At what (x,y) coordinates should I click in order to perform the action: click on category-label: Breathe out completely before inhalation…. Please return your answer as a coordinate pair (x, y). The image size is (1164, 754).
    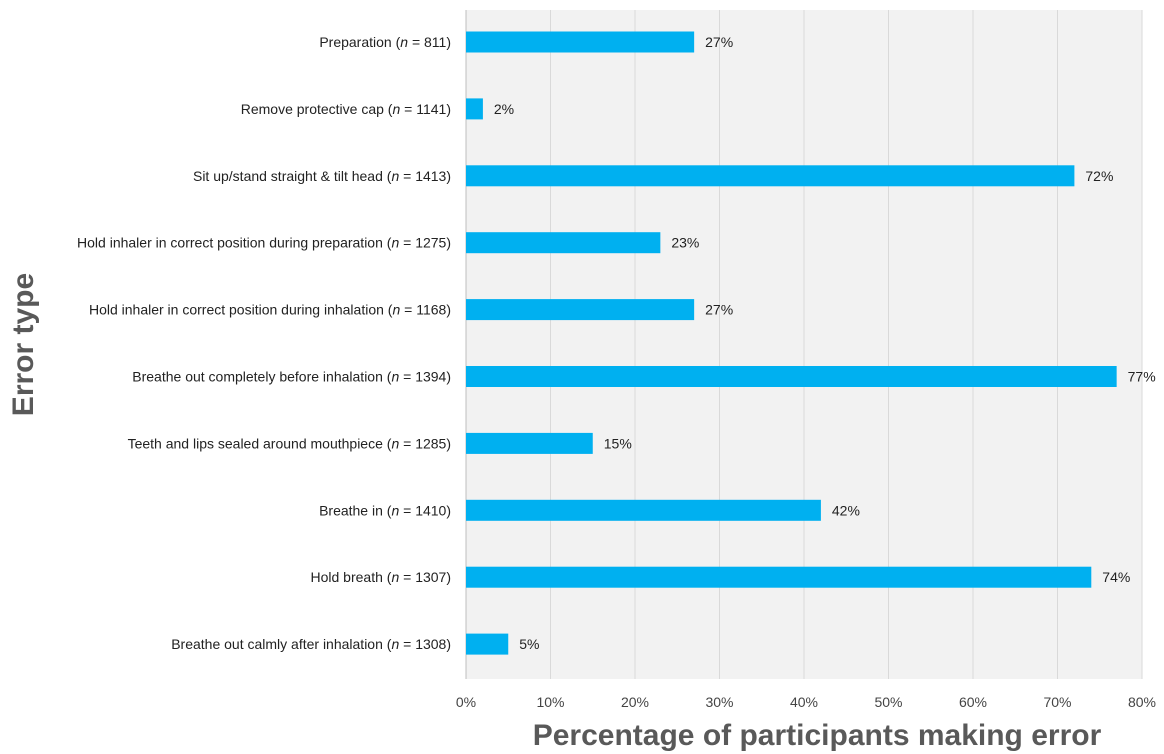
    Looking at the image, I should click on (291, 377).